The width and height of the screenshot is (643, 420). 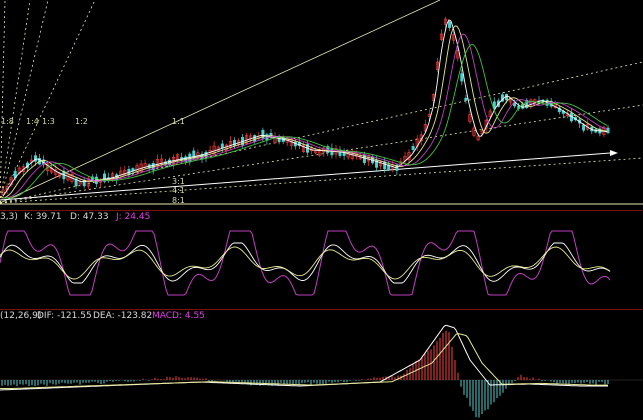 What do you see at coordinates (178, 121) in the screenshot?
I see `fan-label-1-1: 1:1` at bounding box center [178, 121].